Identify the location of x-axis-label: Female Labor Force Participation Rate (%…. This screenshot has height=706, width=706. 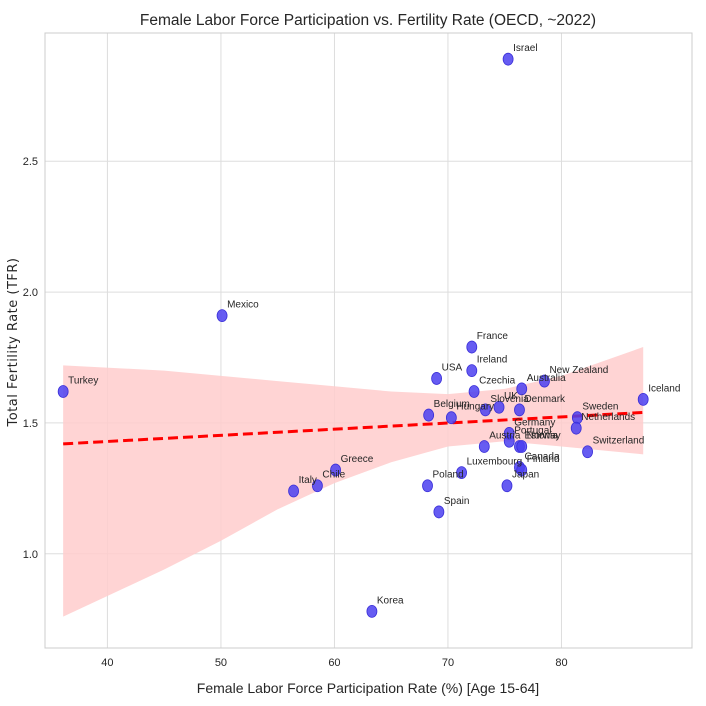
(368, 688).